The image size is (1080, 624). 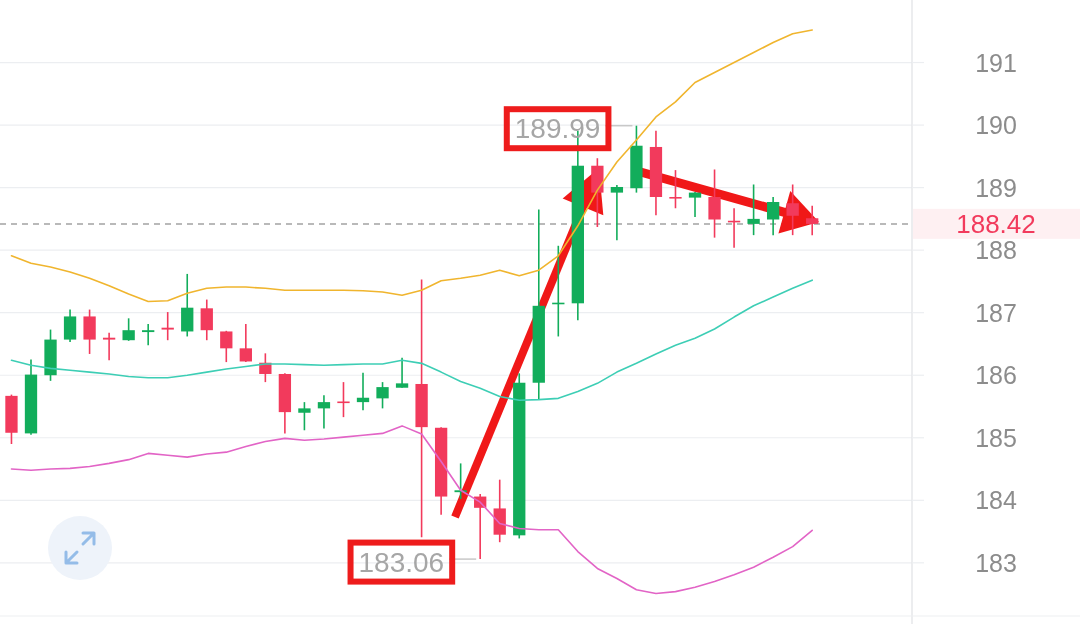 What do you see at coordinates (996, 437) in the screenshot?
I see `y-tick-label: 185` at bounding box center [996, 437].